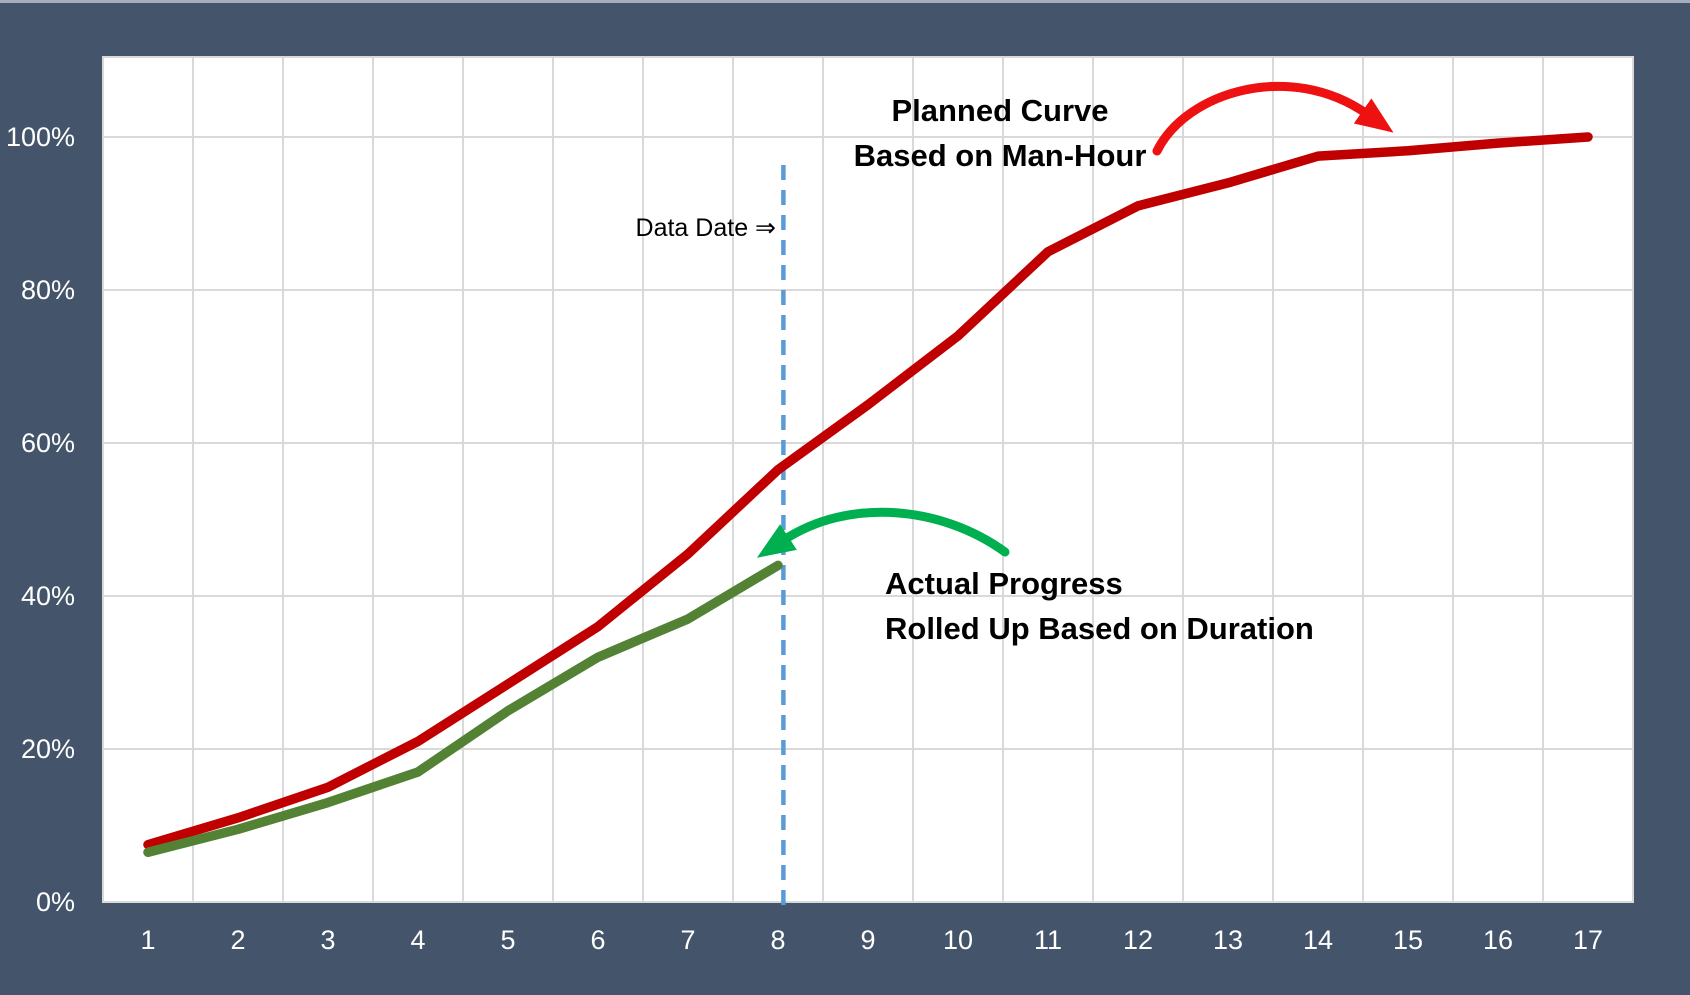 The width and height of the screenshot is (1690, 995). Describe the element at coordinates (1000, 155) in the screenshot. I see `planned-annotation-line2: Based on Man-Hour` at that location.